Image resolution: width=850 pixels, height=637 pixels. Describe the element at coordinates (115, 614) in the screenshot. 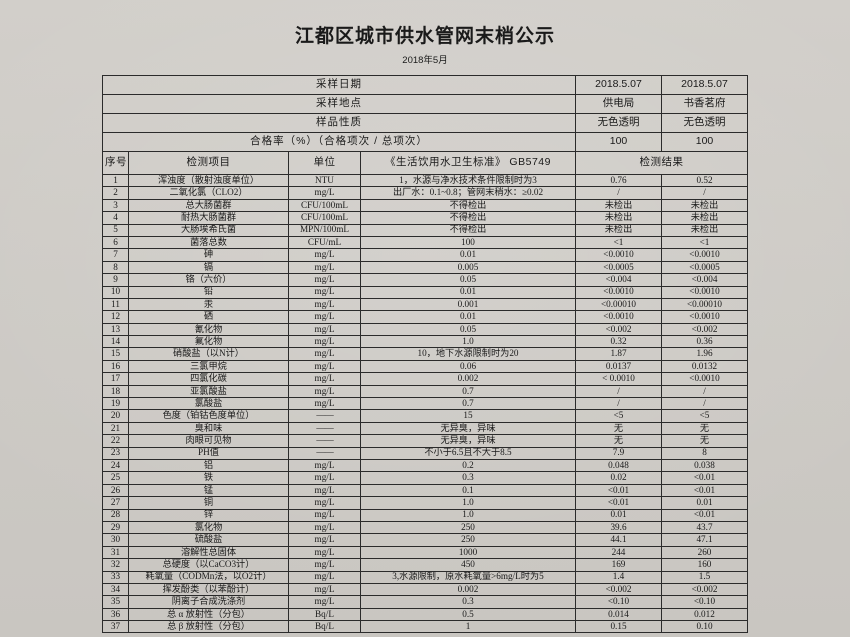

I see `row-index: 36` at that location.